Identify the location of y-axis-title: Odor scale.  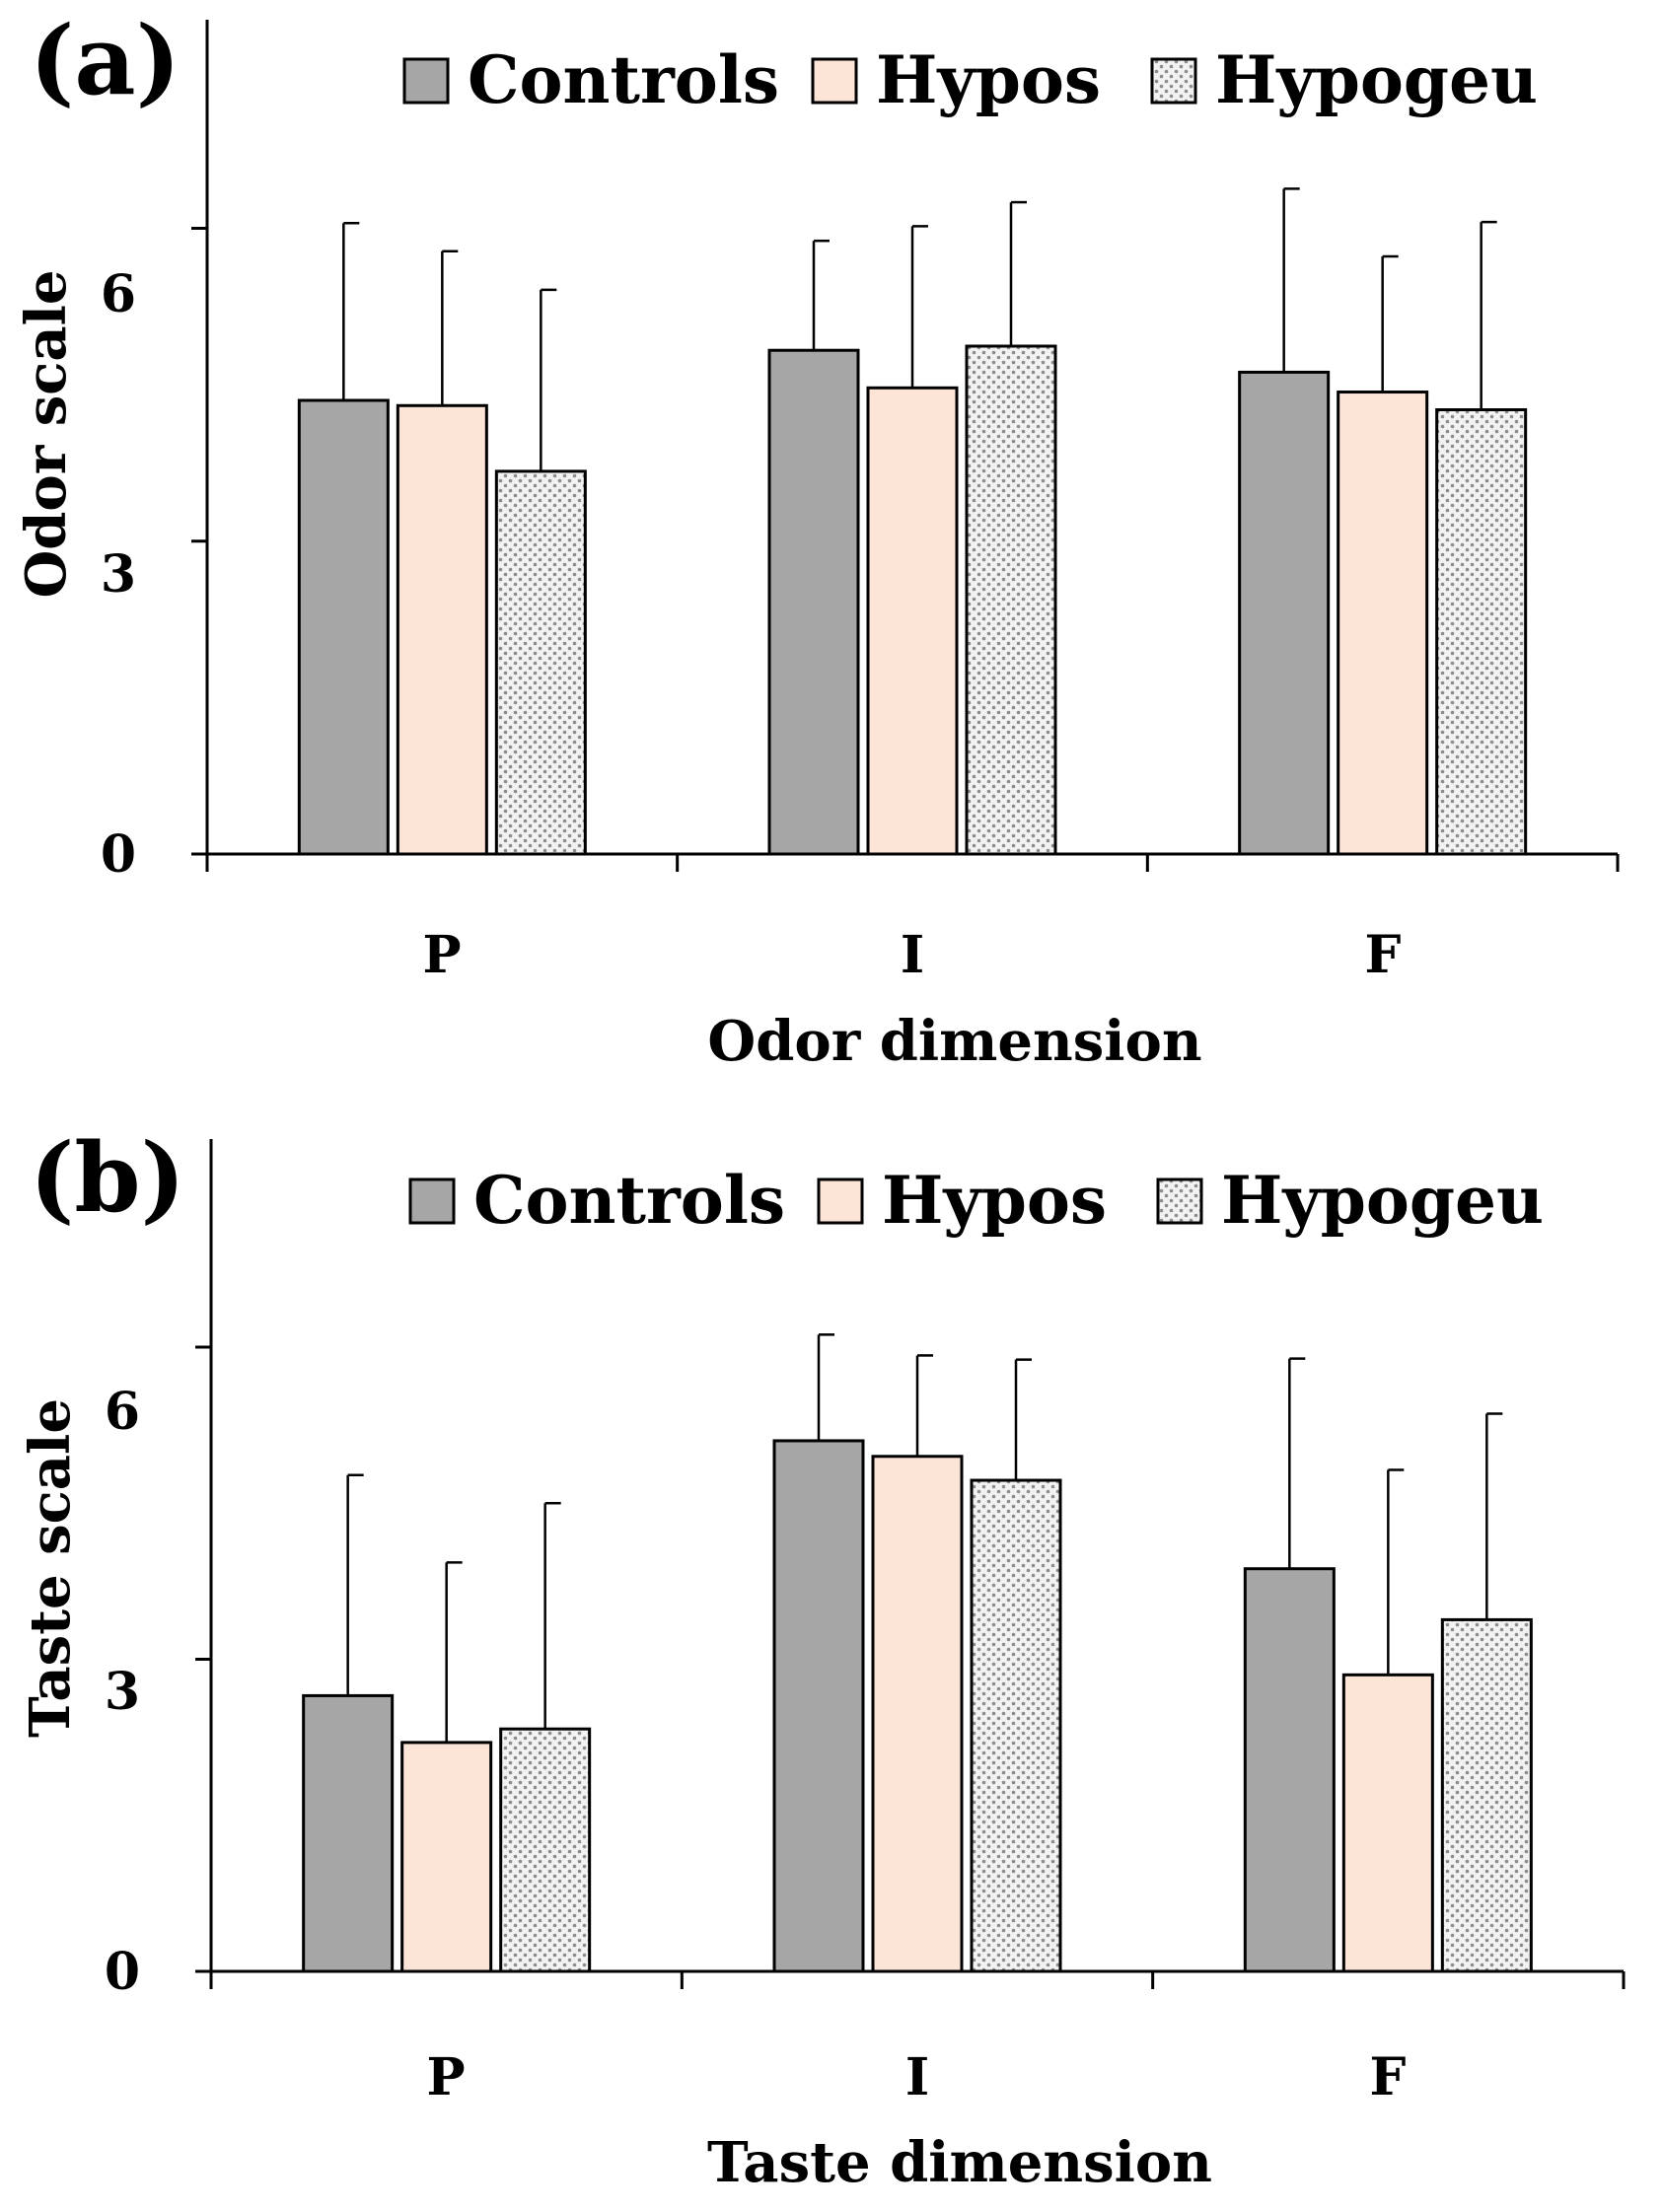
(46, 433).